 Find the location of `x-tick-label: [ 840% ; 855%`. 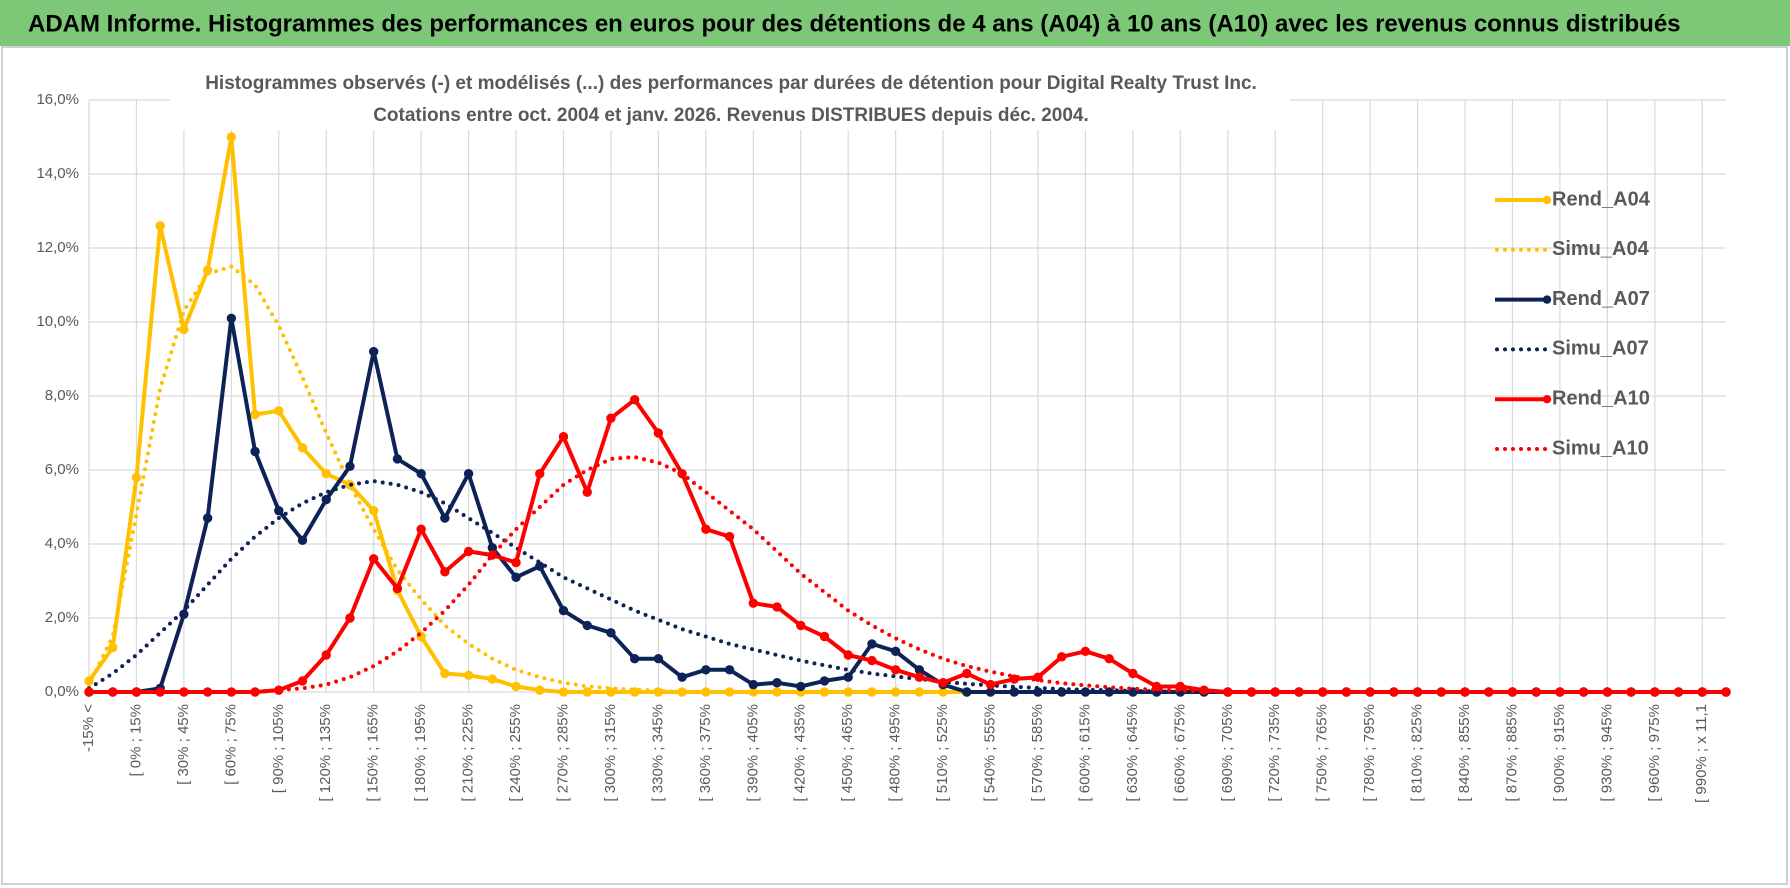

x-tick-label: [ 840% ; 855% is located at coordinates (1464, 753).